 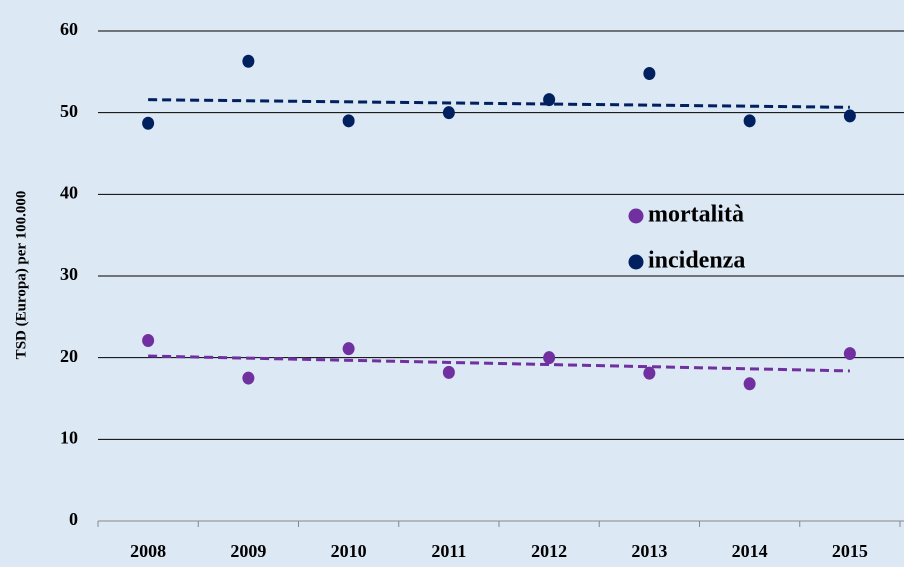 What do you see at coordinates (448, 551) in the screenshot?
I see `x-tick-label: 2011` at bounding box center [448, 551].